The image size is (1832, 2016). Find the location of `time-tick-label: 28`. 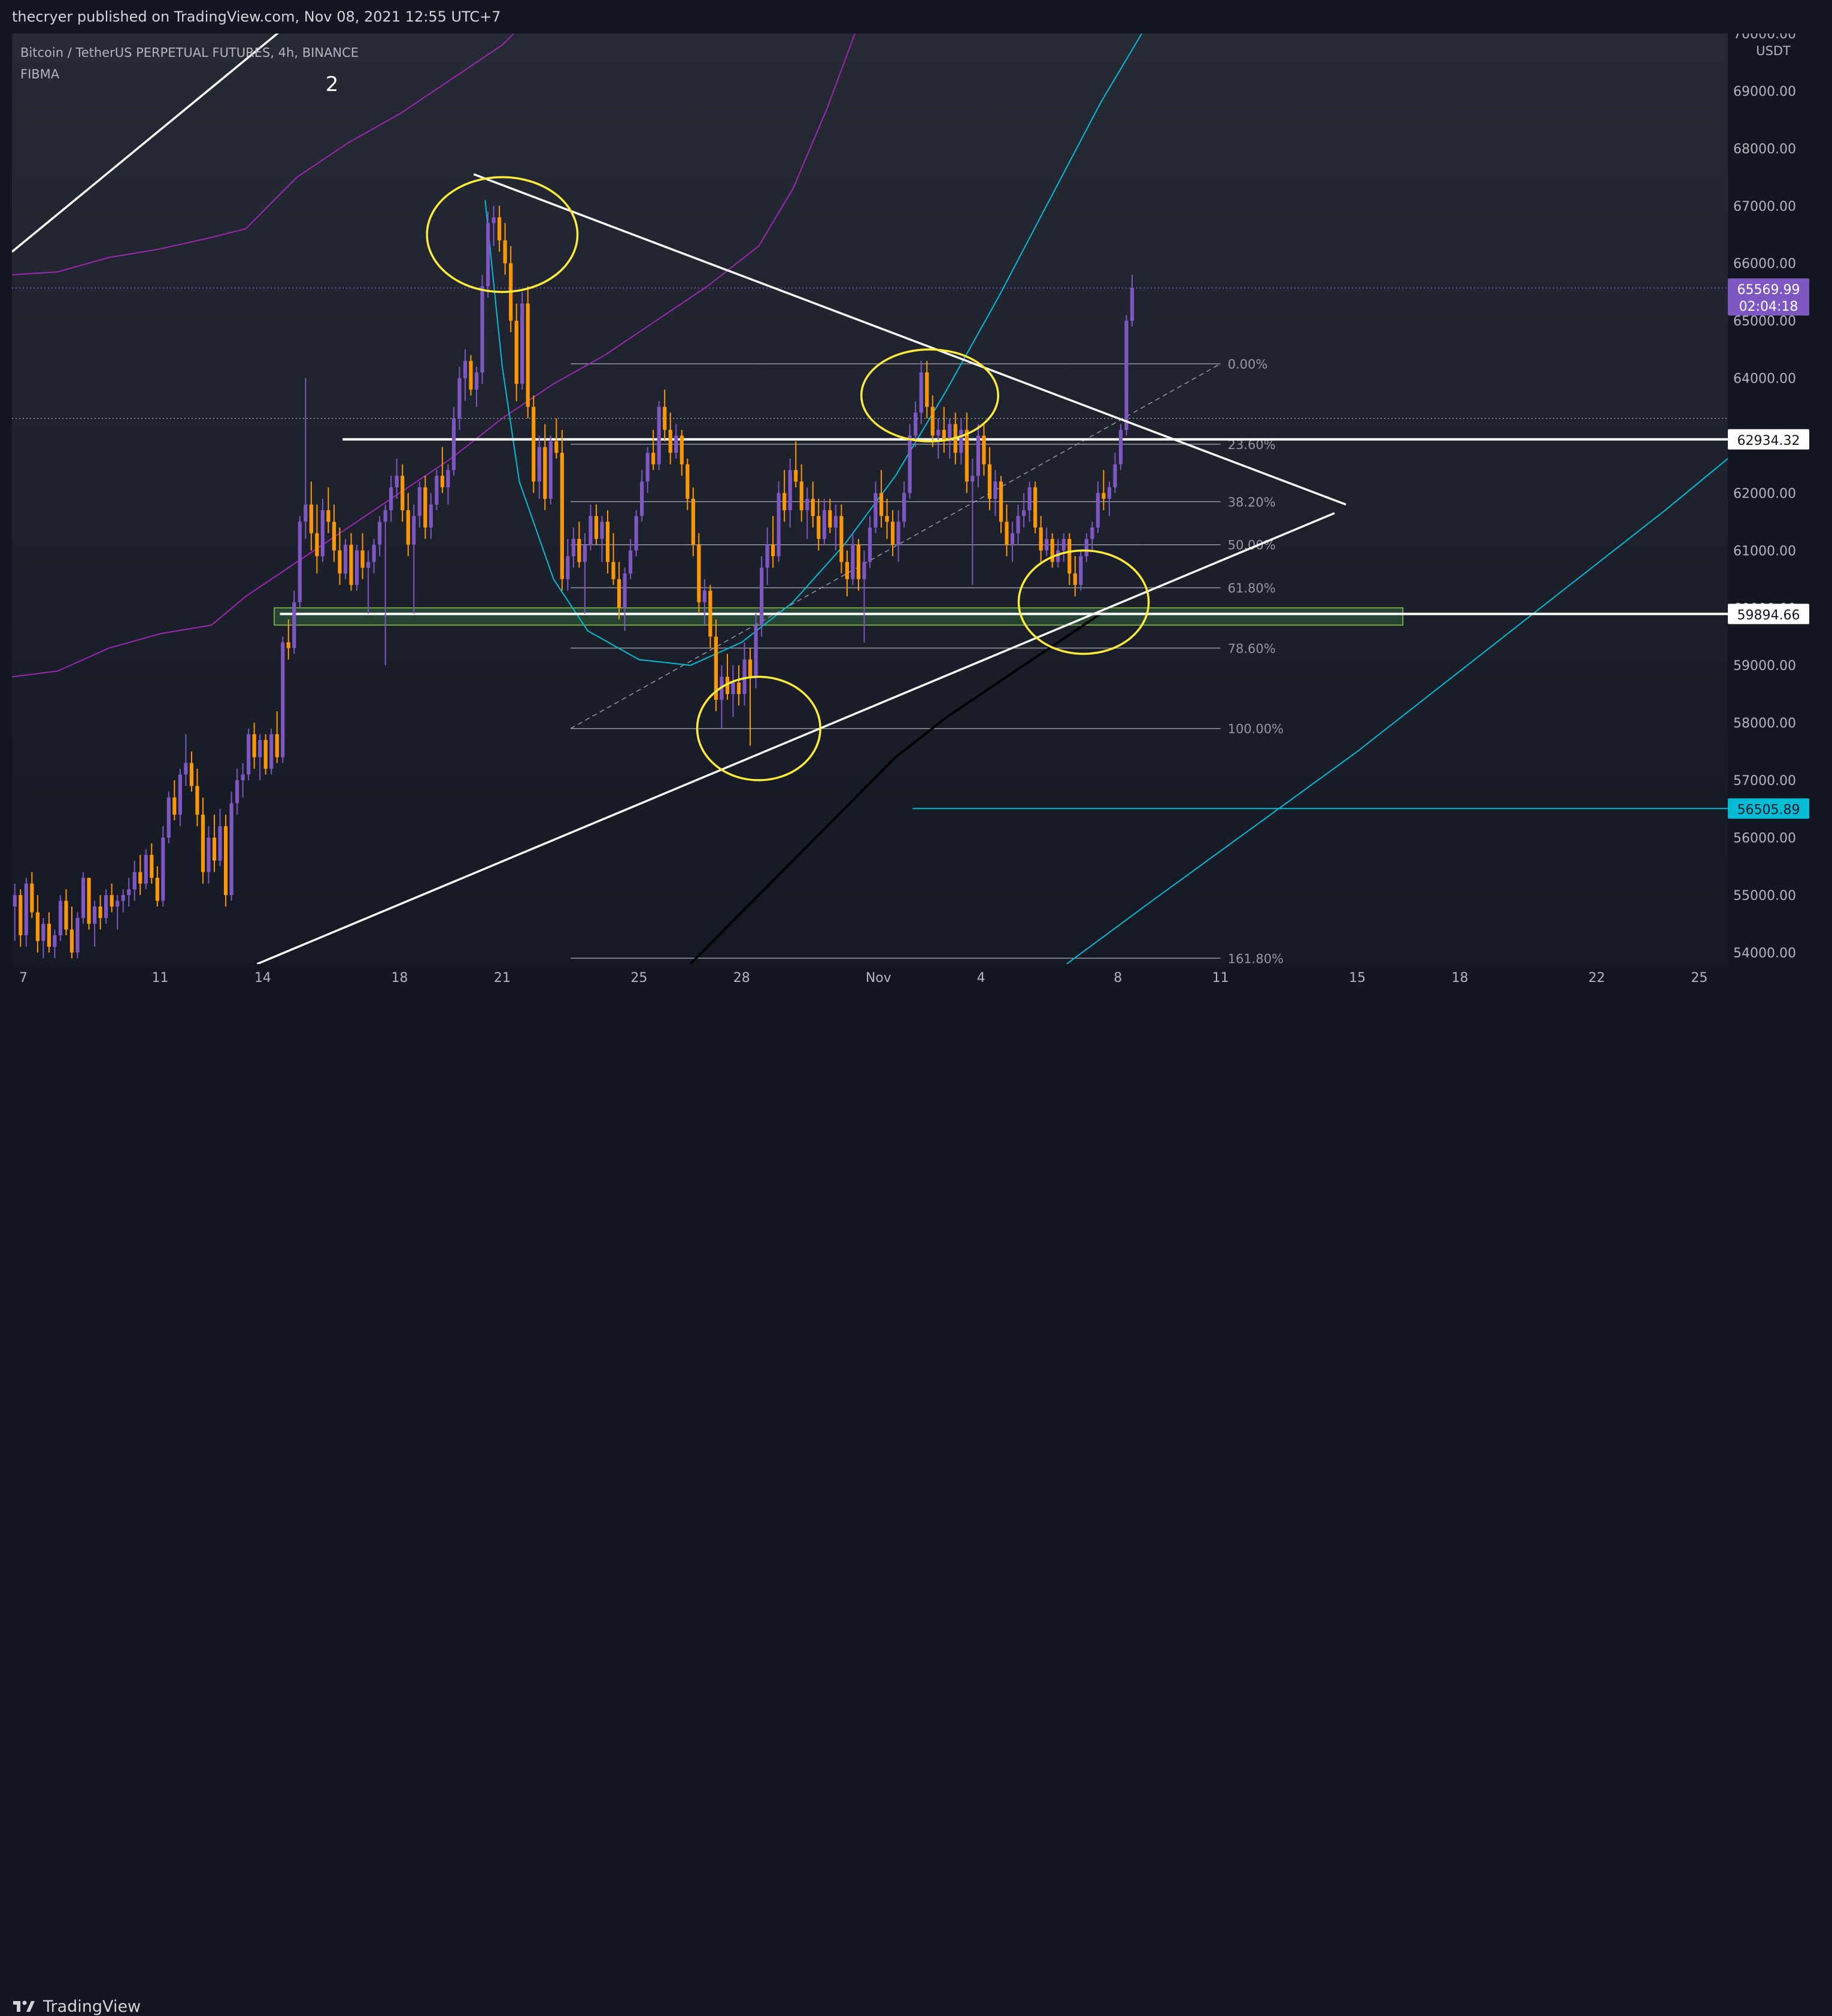

time-tick-label: 28 is located at coordinates (741, 979).